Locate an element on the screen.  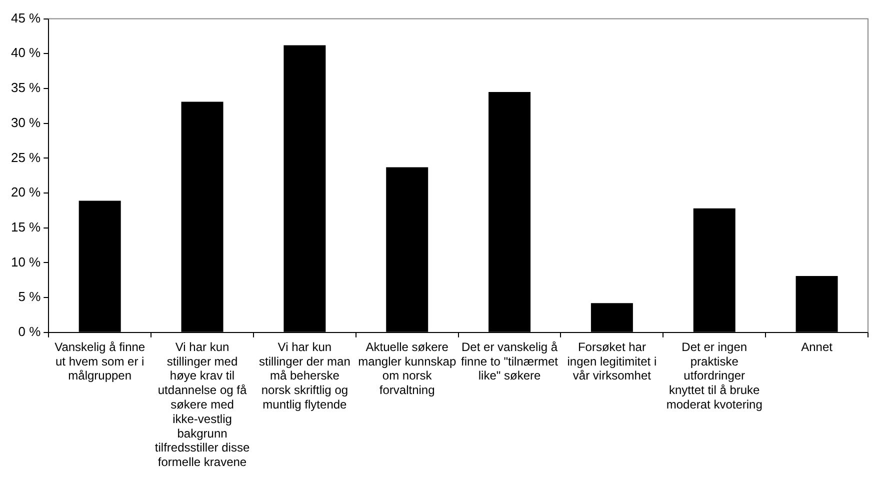
category-label: Vi har kun stillinger med høye krav til utdannelse og få søkere med ikke-vestlig bakgrunn tilfredsstiller disse formelle kravene is located at coordinates (202, 405).